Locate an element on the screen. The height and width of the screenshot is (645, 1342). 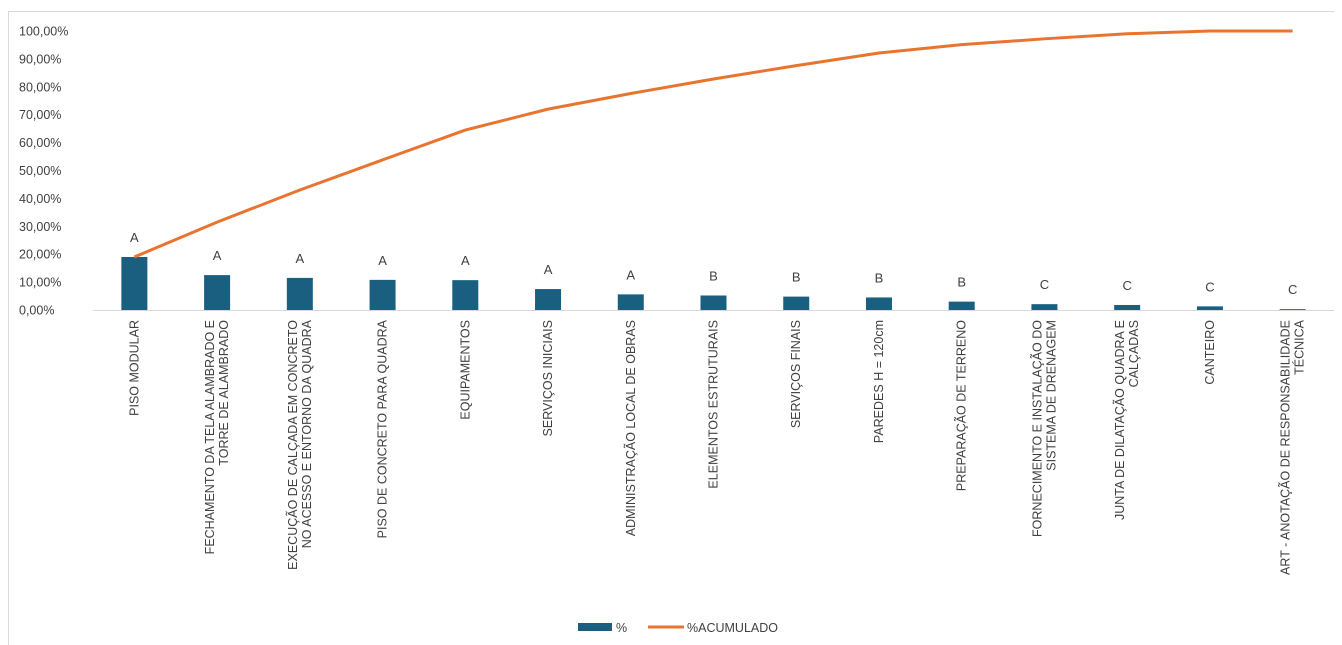
y-tick-label: 90,00% is located at coordinates (40, 59).